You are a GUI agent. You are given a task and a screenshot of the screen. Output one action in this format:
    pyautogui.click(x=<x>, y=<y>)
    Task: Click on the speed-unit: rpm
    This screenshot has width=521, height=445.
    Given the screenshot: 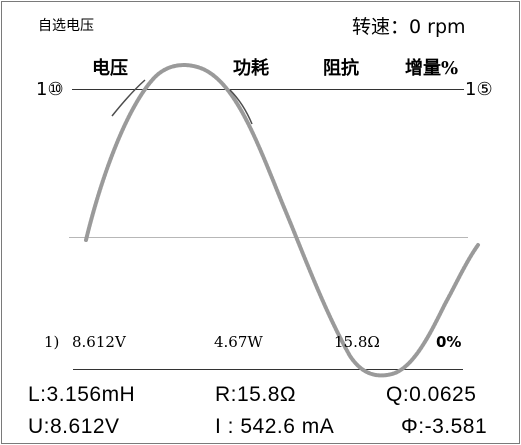 What is the action you would take?
    pyautogui.click(x=446, y=27)
    